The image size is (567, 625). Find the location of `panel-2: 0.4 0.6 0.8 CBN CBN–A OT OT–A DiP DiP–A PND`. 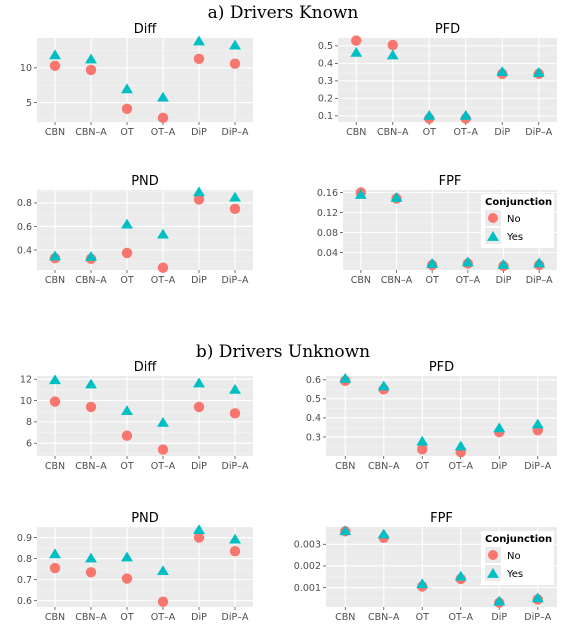

panel-2: 0.4 0.6 0.8 CBN CBN–A OT OT–A DiP DiP–A PND is located at coordinates (135, 230).